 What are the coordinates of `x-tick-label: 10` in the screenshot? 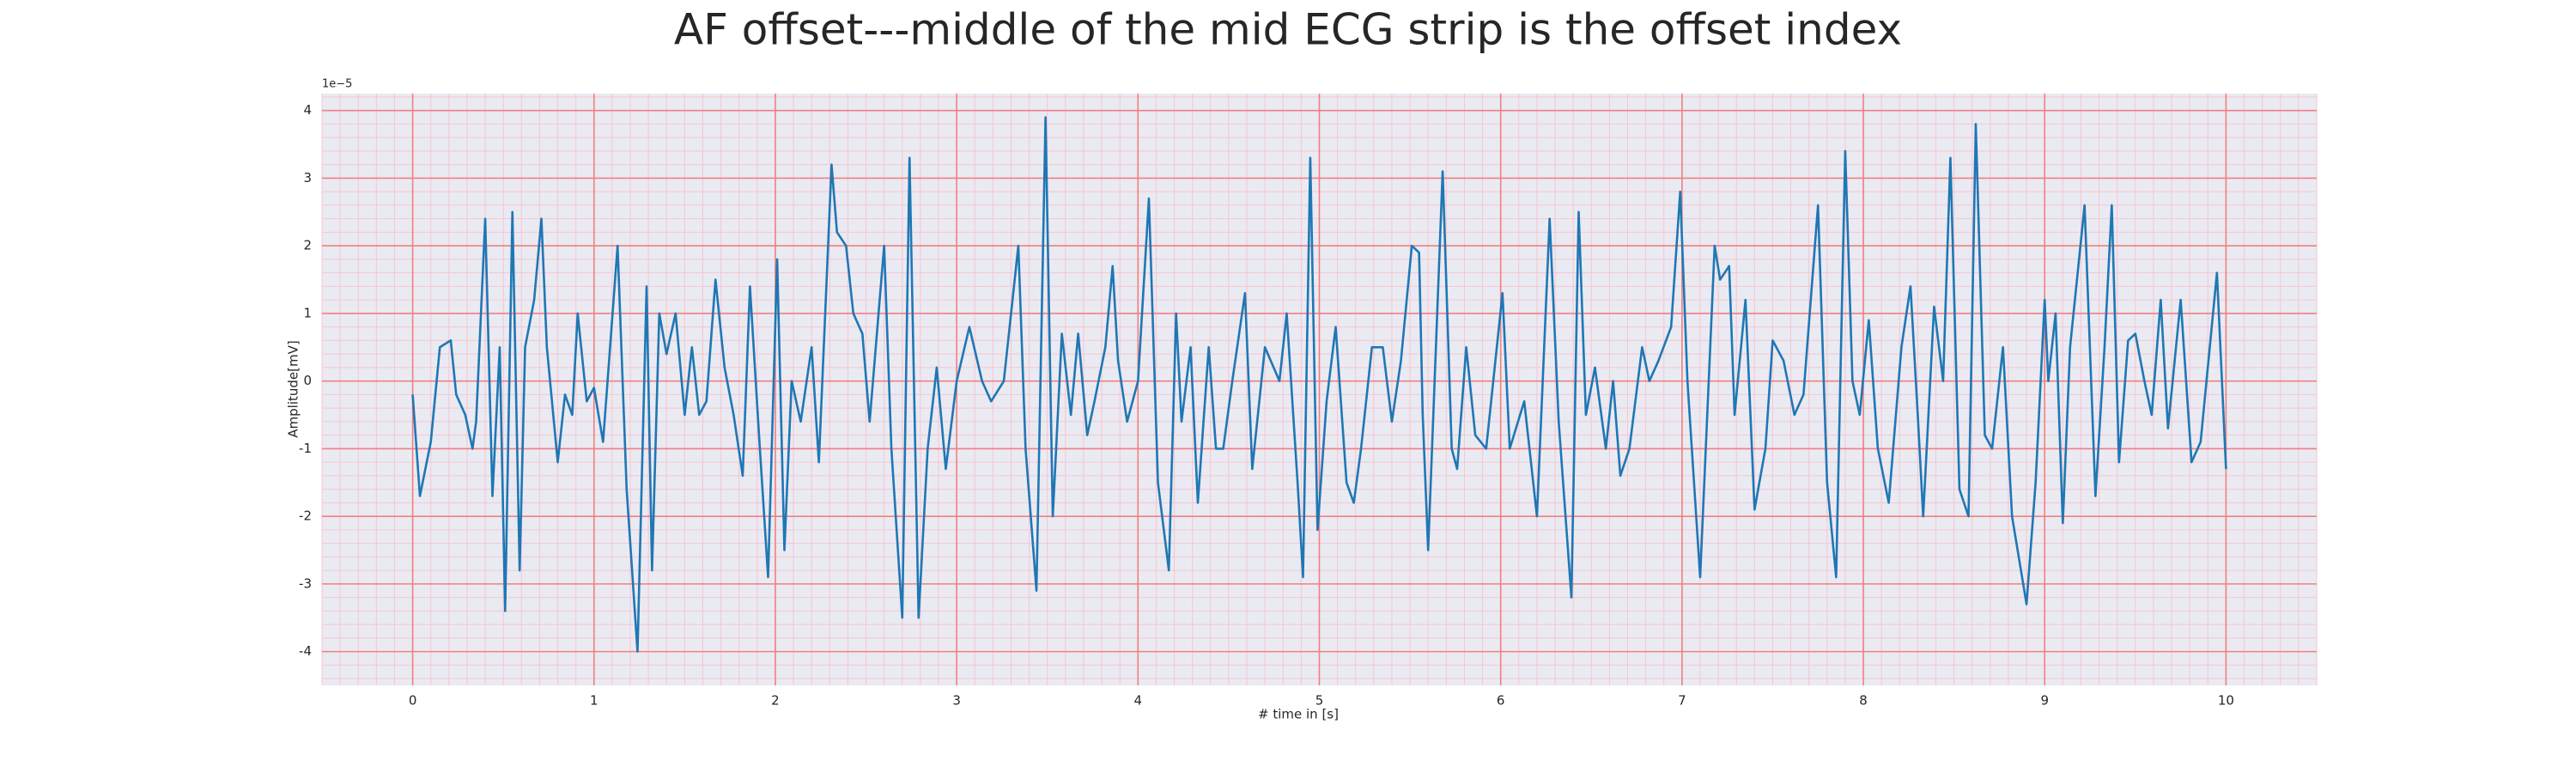 It's located at (2226, 701).